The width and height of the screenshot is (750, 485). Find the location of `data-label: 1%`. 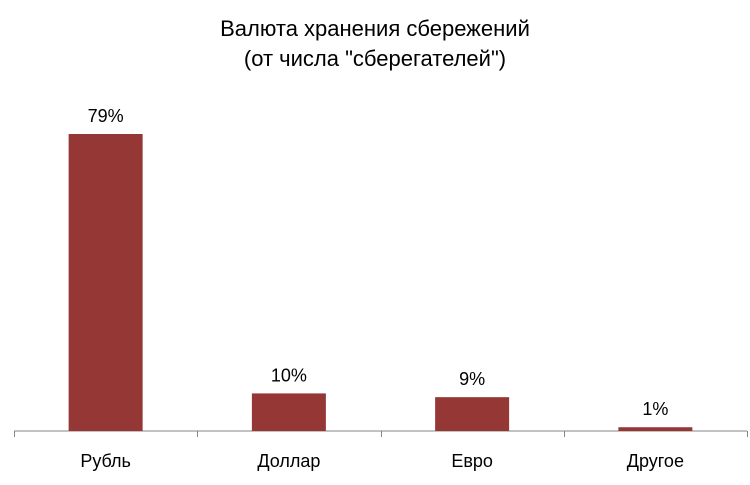

data-label: 1% is located at coordinates (655, 409).